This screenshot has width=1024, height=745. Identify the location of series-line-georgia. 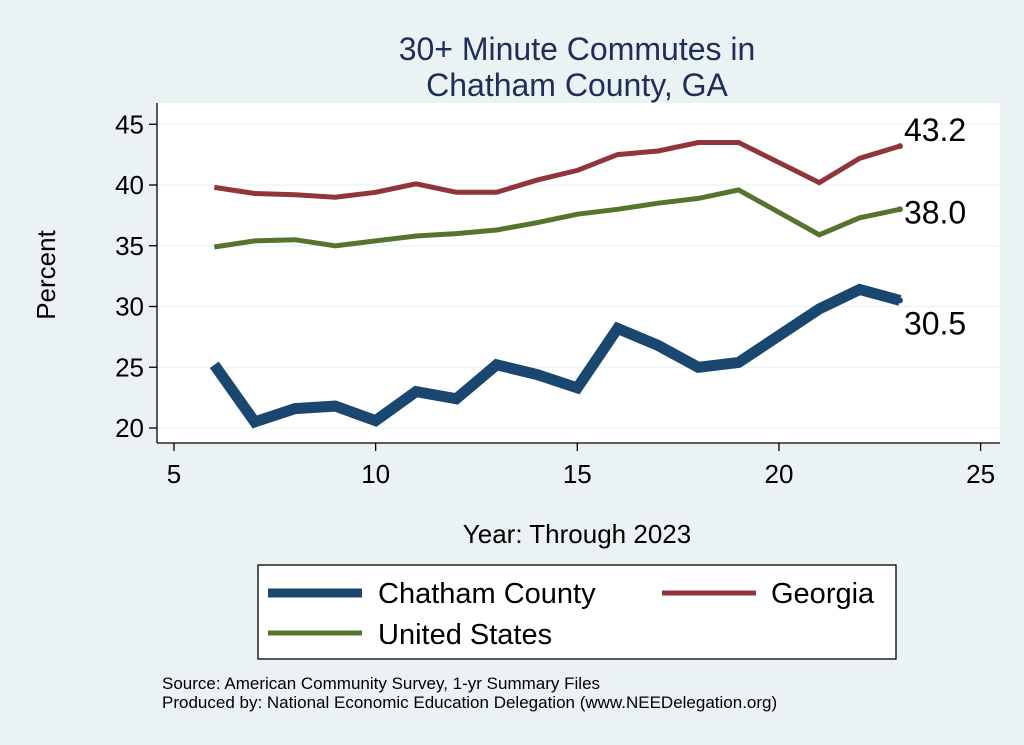
(557, 170).